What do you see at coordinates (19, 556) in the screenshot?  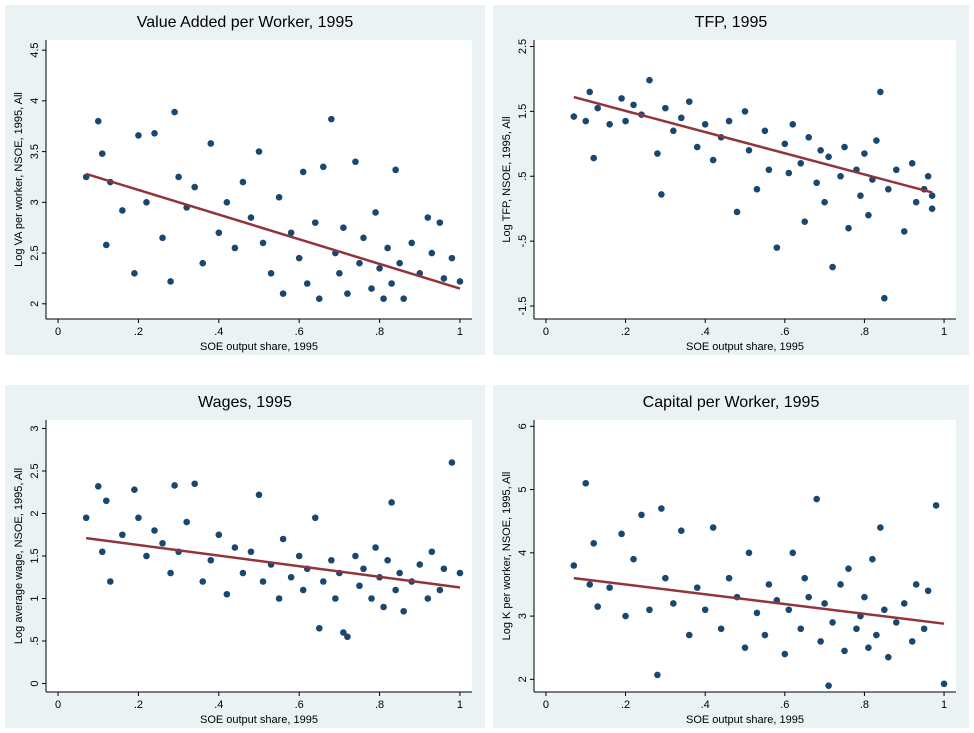 I see `y-axis-title: Log average wage, NSOE, 1995, All` at bounding box center [19, 556].